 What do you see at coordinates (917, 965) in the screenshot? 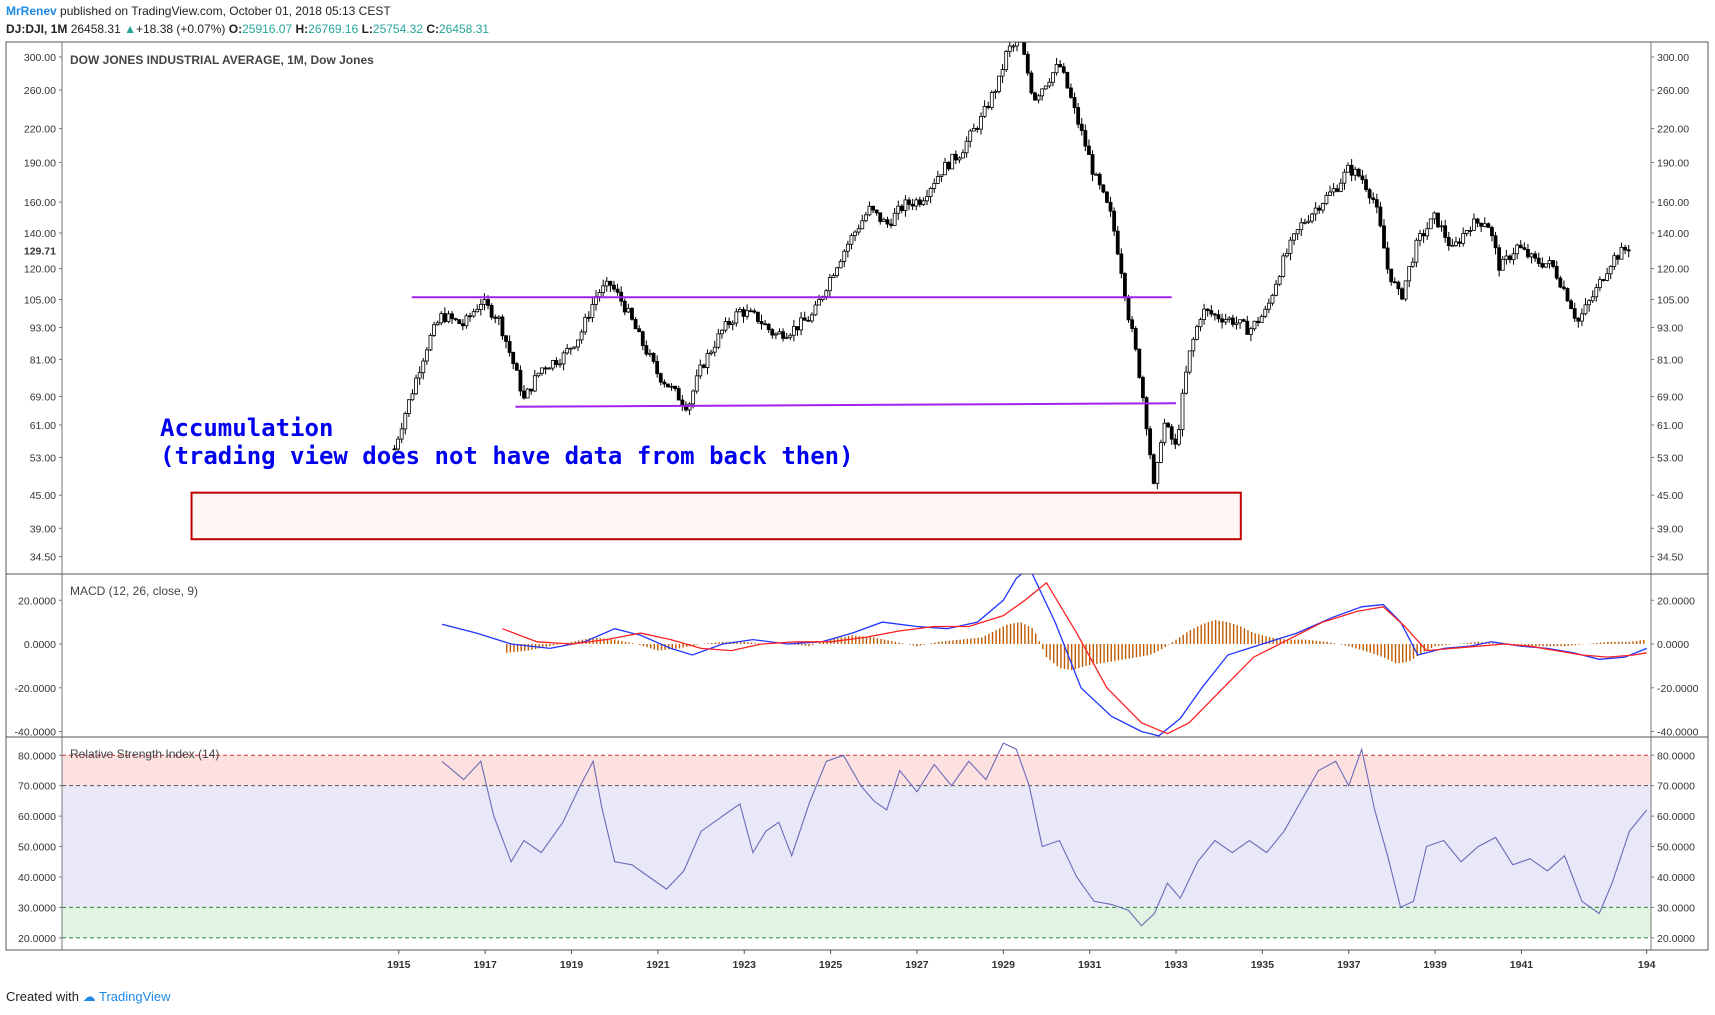
I see `x-tick-label: 1927` at bounding box center [917, 965].